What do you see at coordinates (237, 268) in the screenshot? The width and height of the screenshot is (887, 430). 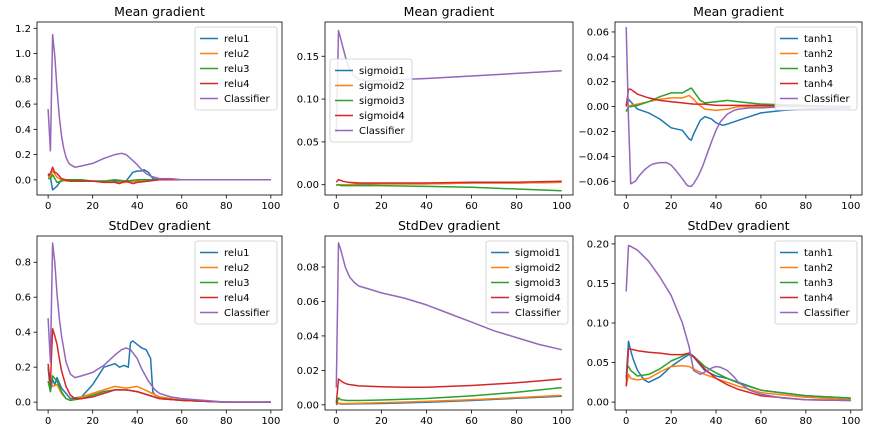 I see `legend-label: relu2` at bounding box center [237, 268].